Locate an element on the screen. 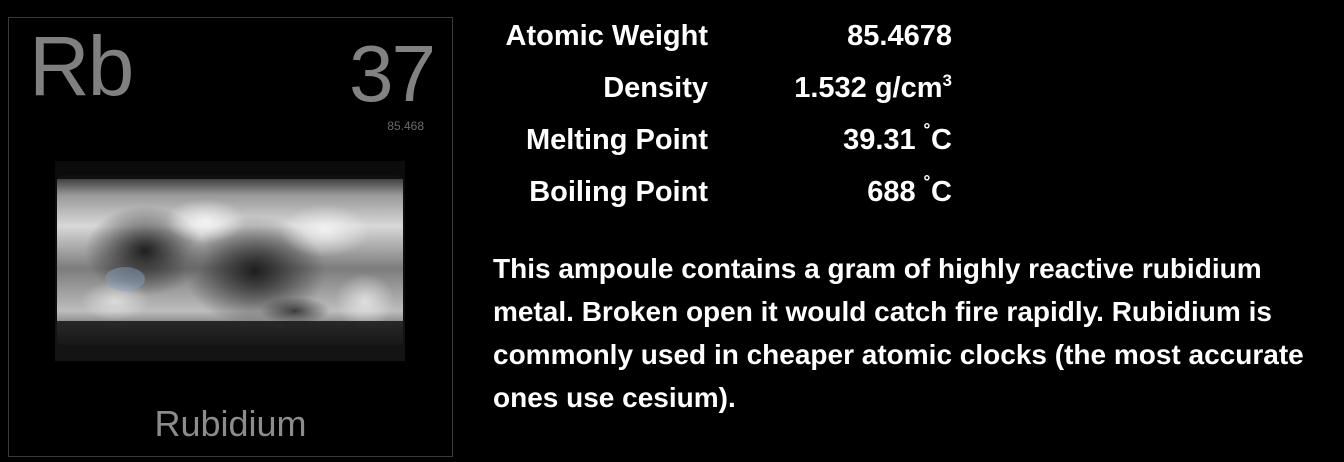 This screenshot has width=1344, height=462. property-label: Boiling Point is located at coordinates (618, 192).